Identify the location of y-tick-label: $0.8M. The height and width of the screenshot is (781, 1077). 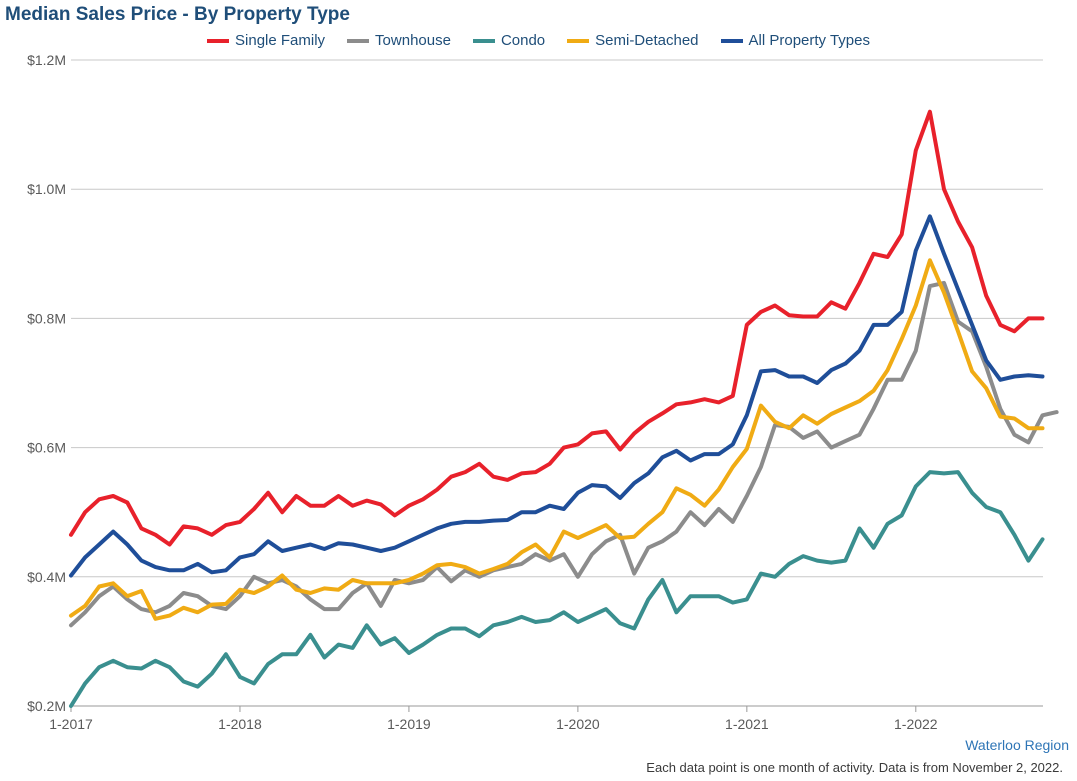
(46, 318).